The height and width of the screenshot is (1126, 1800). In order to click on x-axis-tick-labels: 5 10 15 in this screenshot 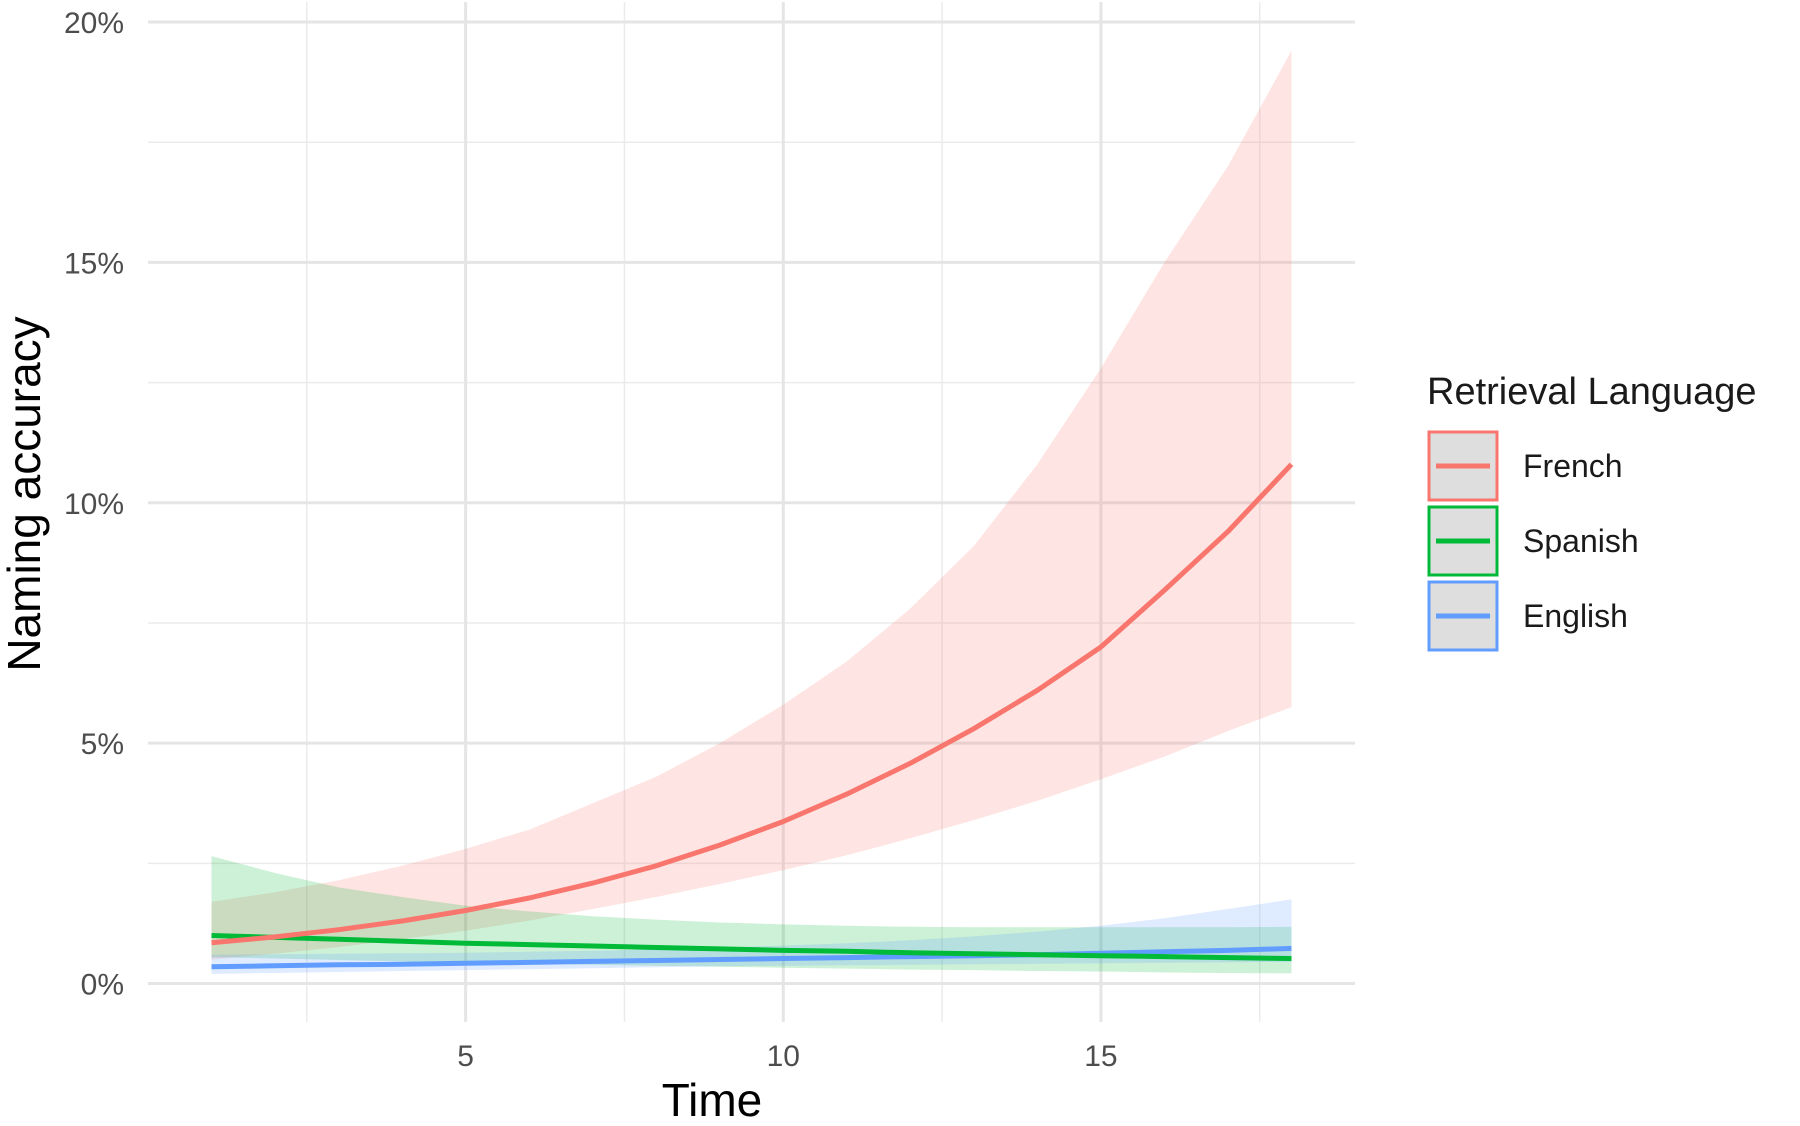, I will do `click(787, 1056)`.